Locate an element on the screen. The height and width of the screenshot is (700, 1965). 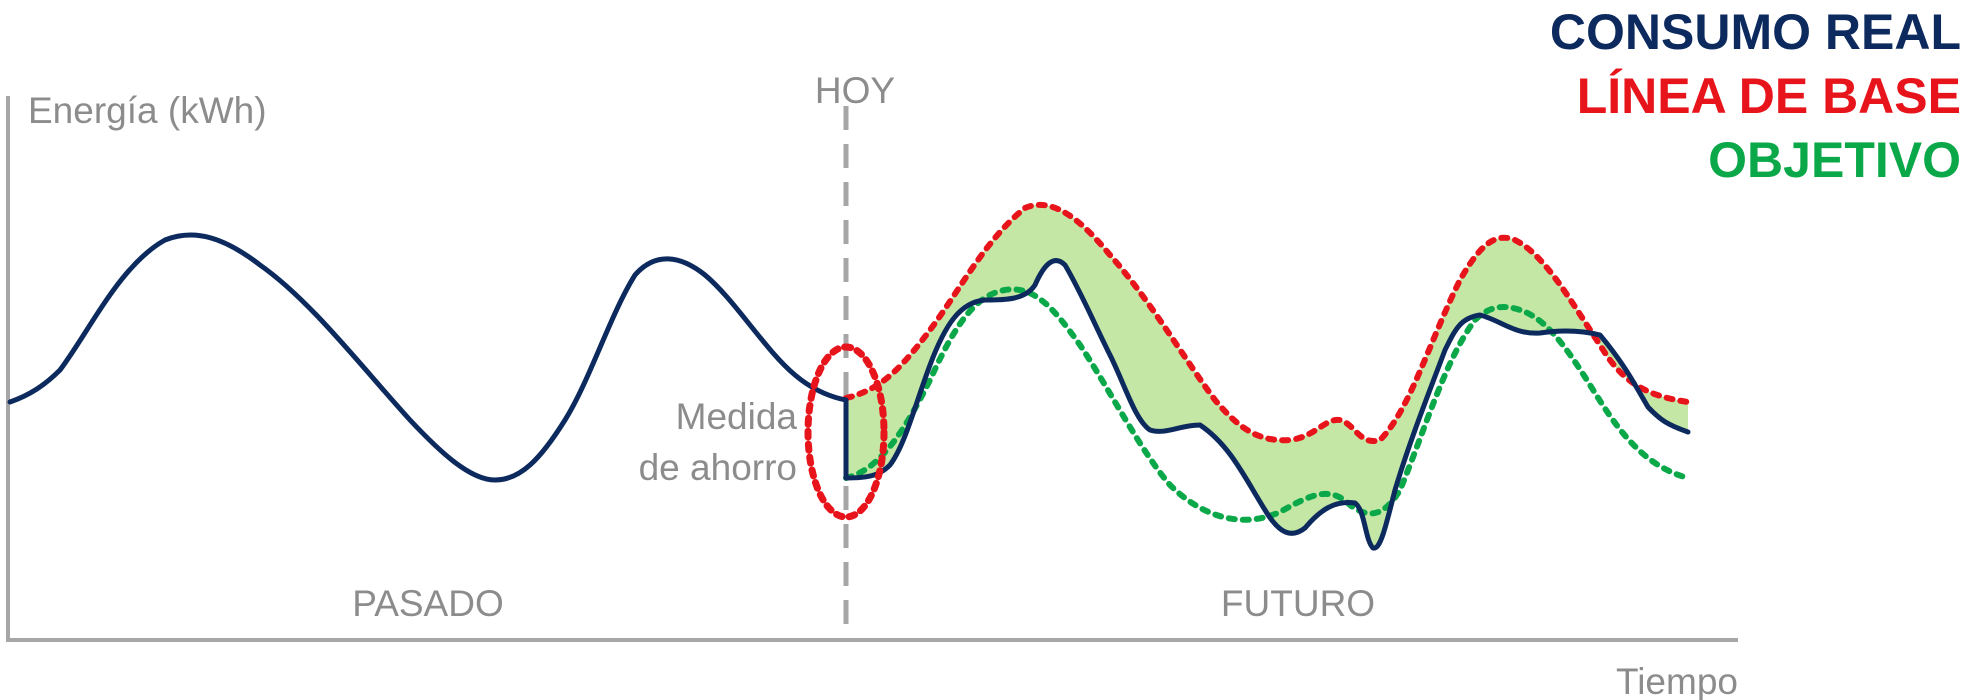
past-label: PASADO is located at coordinates (427, 603).